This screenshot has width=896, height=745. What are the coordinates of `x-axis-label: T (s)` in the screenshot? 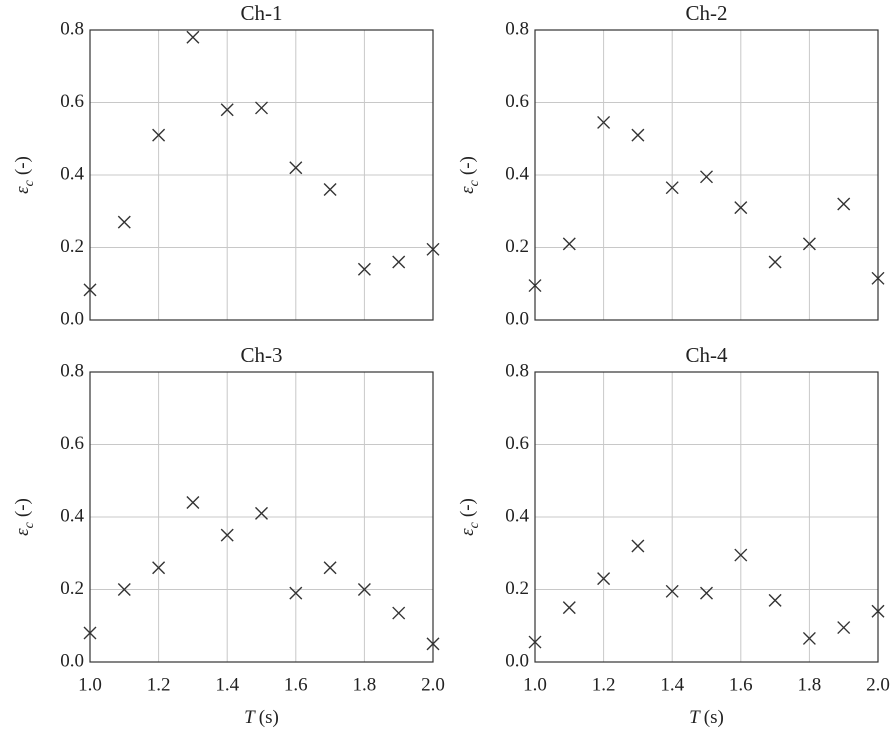 It's located at (261, 717).